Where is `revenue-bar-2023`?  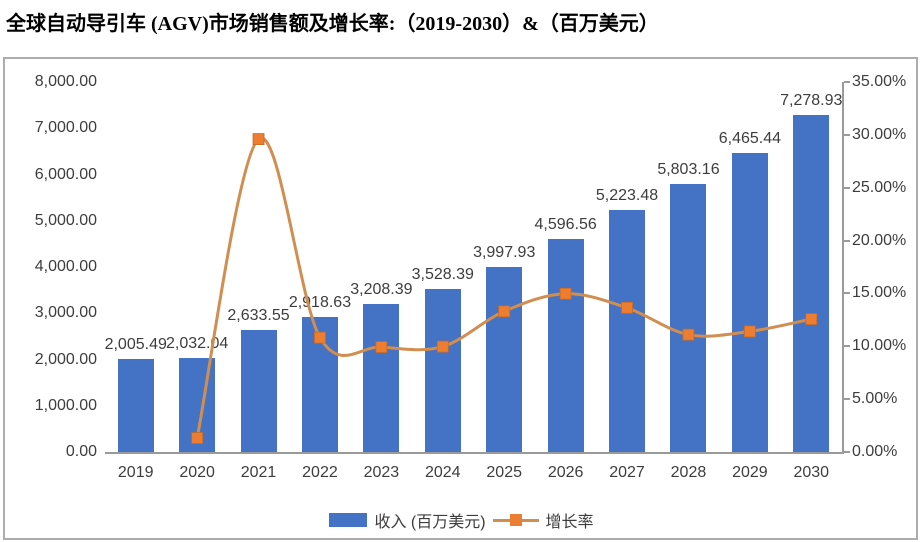 revenue-bar-2023 is located at coordinates (381, 377).